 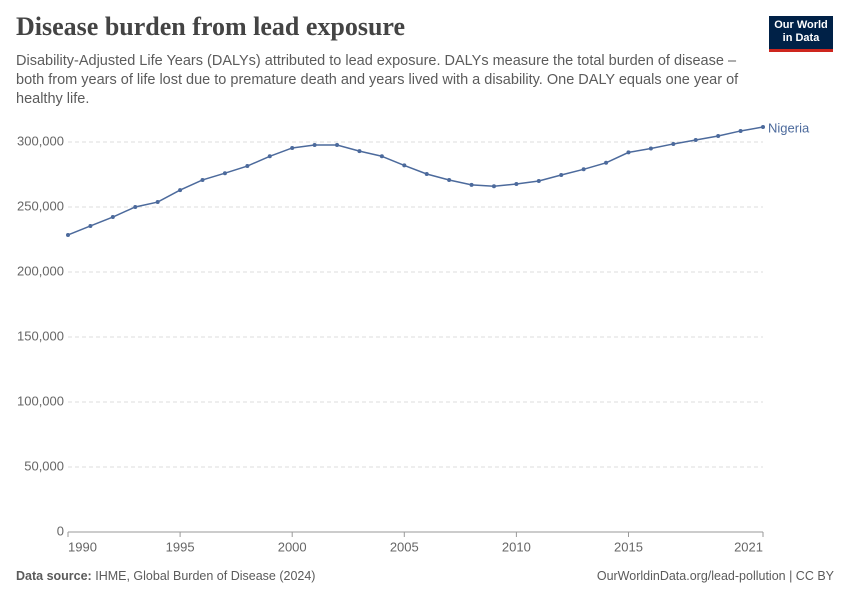 What do you see at coordinates (40, 270) in the screenshot?
I see `y-tick-label: 200,000` at bounding box center [40, 270].